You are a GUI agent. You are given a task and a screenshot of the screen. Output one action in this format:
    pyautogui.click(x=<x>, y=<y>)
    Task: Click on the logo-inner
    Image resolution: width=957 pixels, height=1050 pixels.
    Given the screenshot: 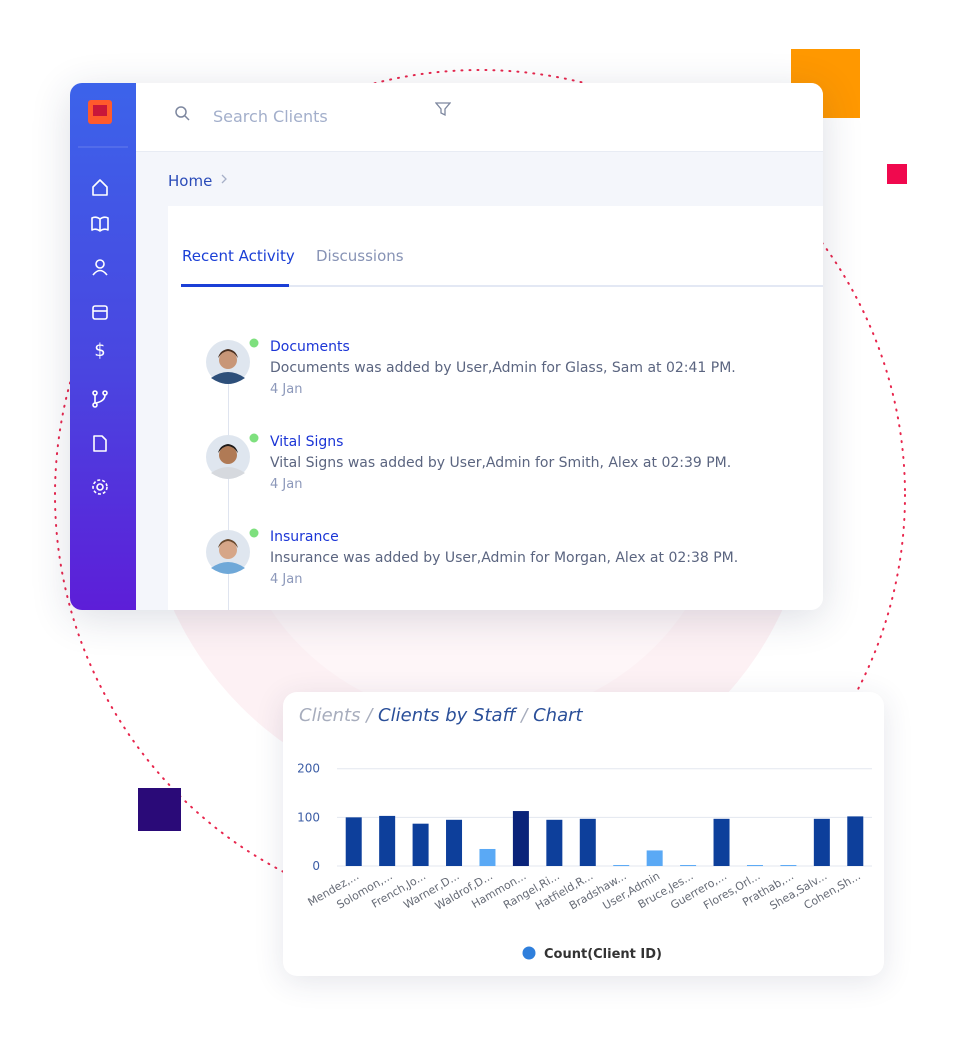 What is the action you would take?
    pyautogui.click(x=100, y=110)
    